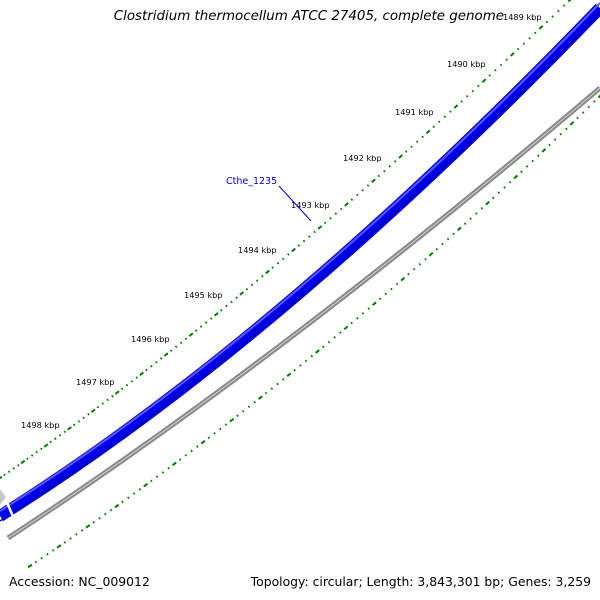 This screenshot has width=600, height=600. What do you see at coordinates (362, 158) in the screenshot?
I see `scale-tick-label: 1492 kbp` at bounding box center [362, 158].